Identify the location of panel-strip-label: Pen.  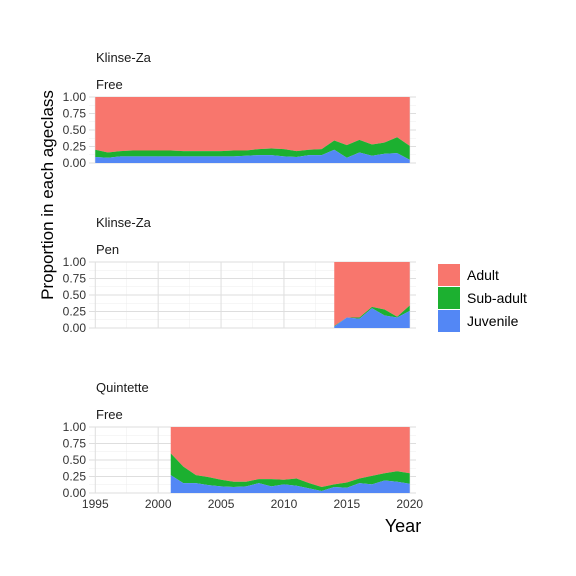
(107, 249).